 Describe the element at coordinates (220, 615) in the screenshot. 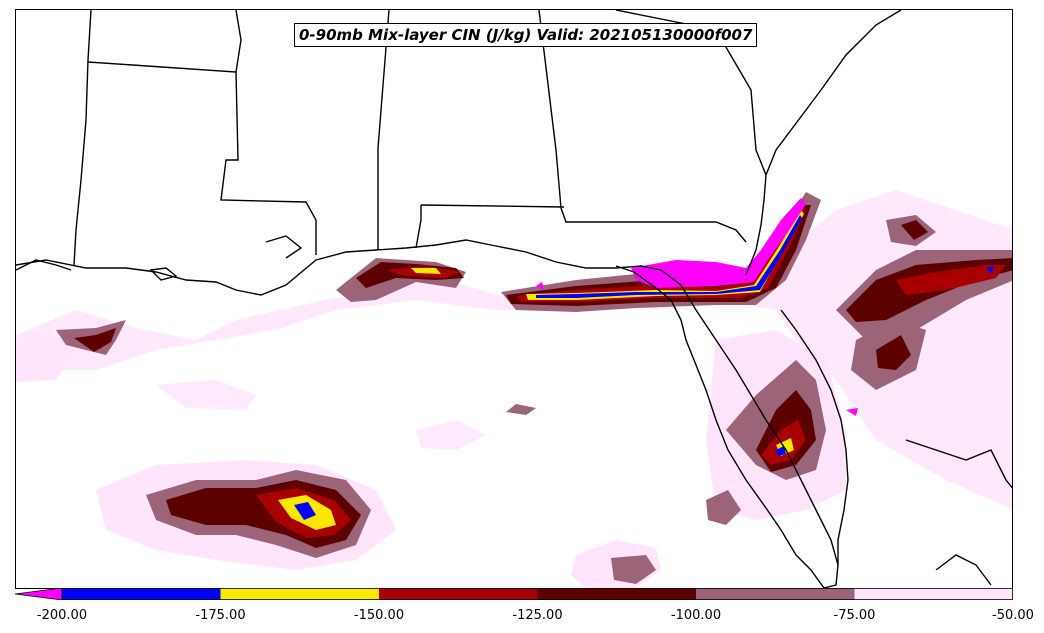

I see `colorbar-tick-label: -175.00` at that location.